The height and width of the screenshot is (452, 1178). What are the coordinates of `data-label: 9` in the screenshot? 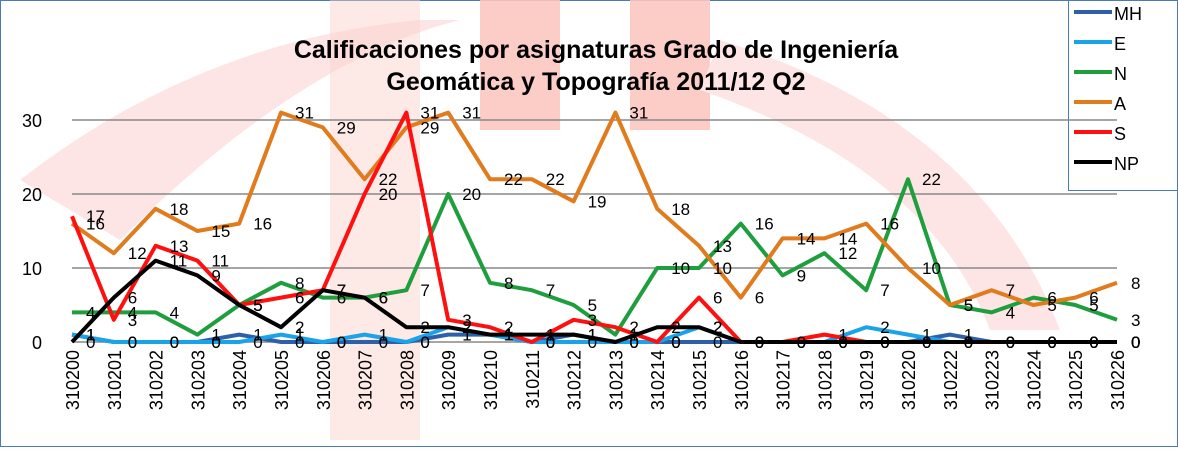 It's located at (215, 275).